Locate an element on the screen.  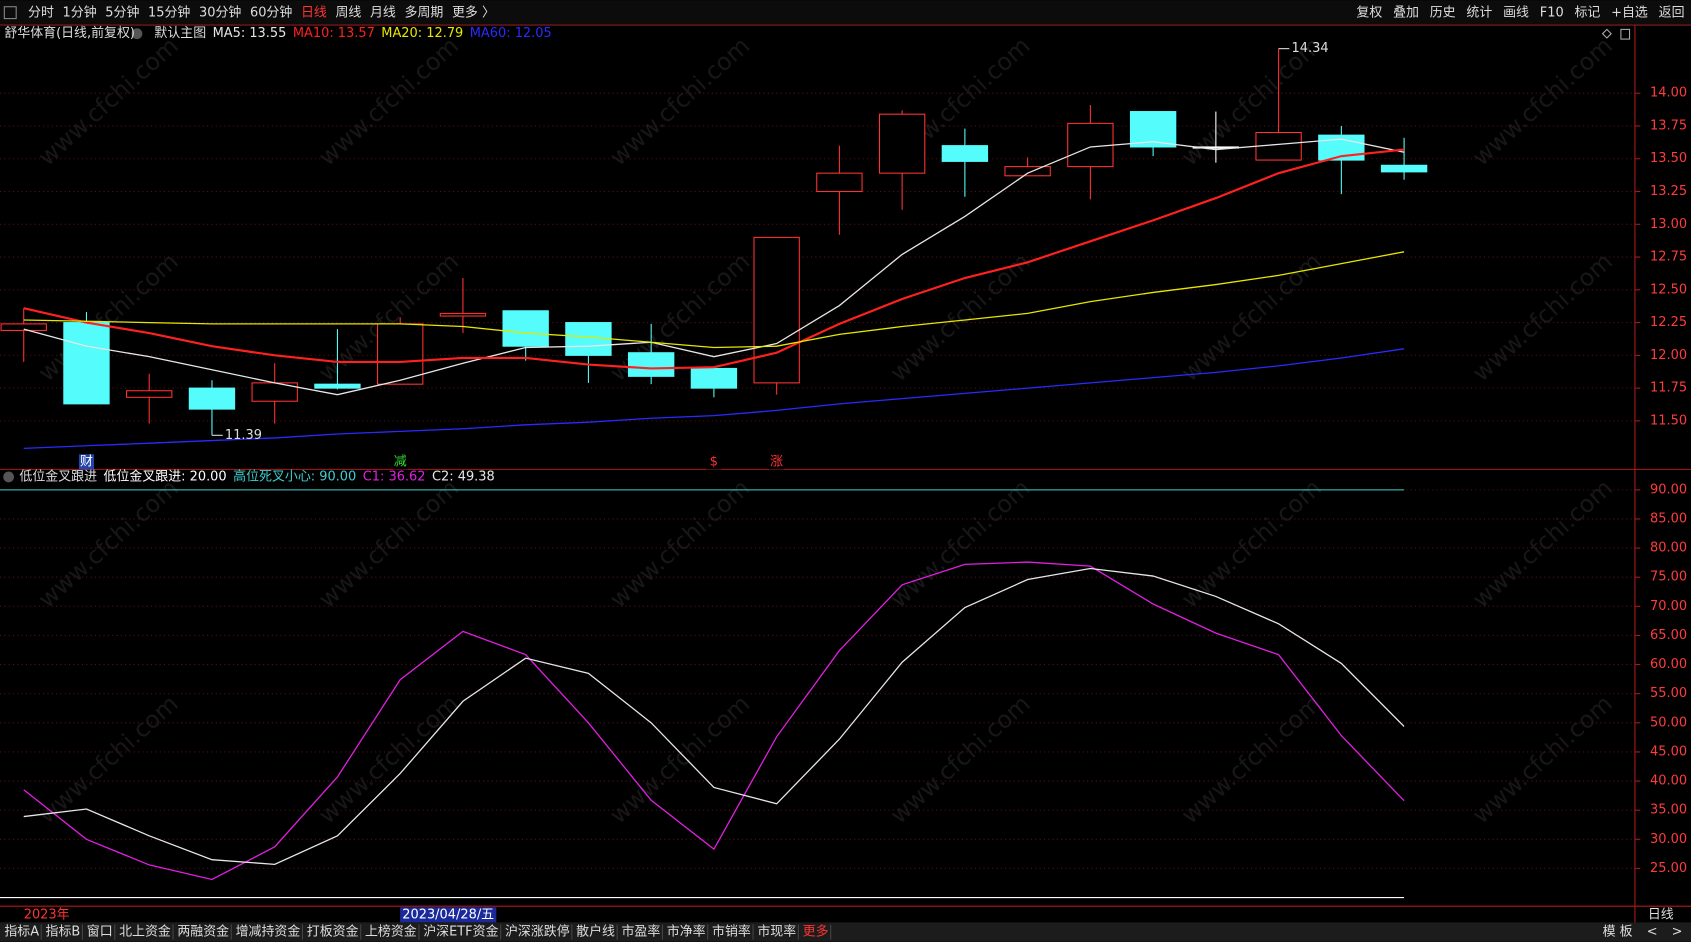
y-tick-label: 30.00 is located at coordinates (1668, 839).